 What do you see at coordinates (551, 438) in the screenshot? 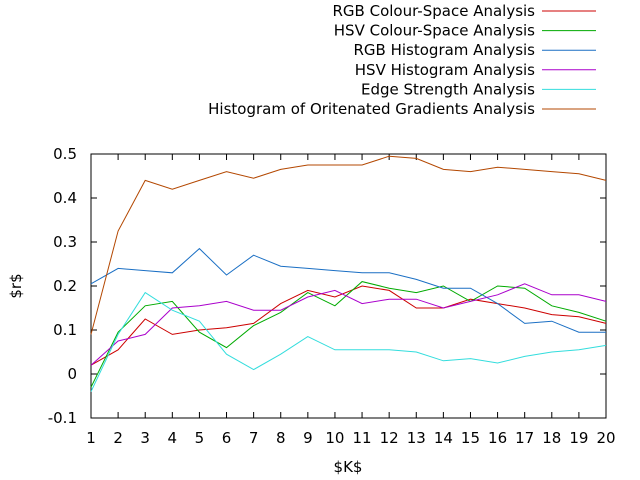
I see `x-tick-label: 18` at bounding box center [551, 438].